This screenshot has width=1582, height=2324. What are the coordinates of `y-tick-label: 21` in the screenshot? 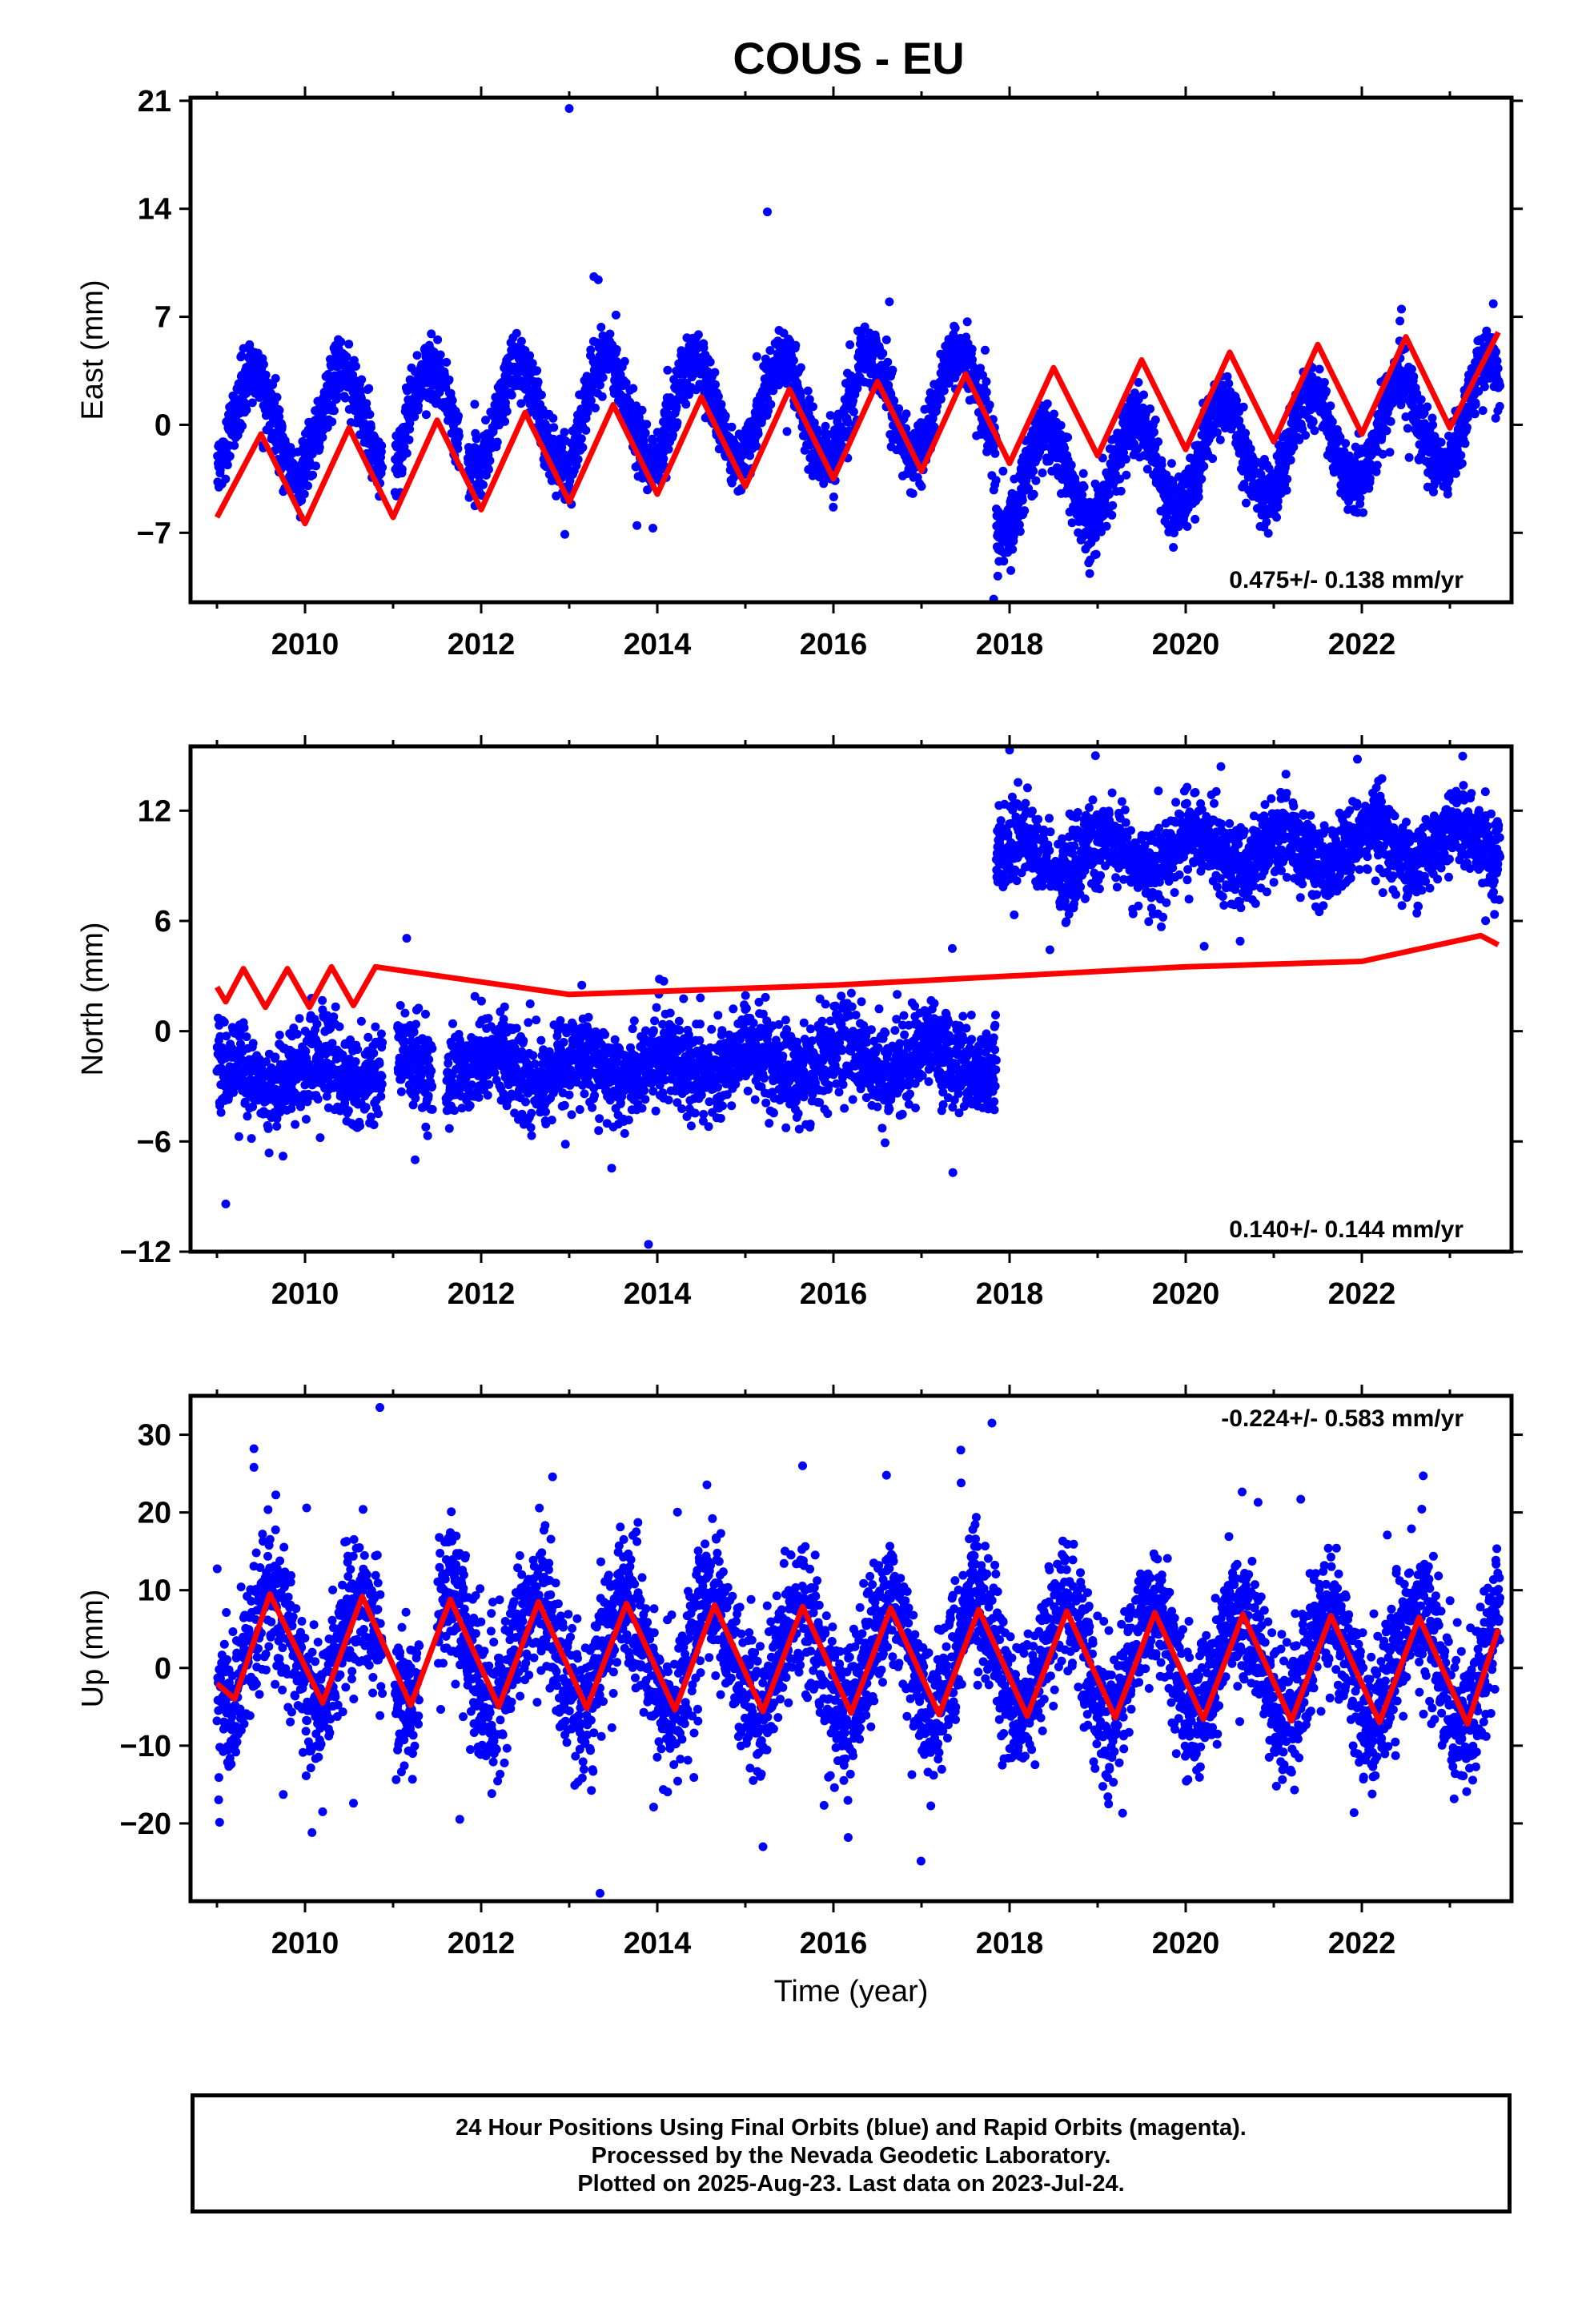 It's located at (154, 102).